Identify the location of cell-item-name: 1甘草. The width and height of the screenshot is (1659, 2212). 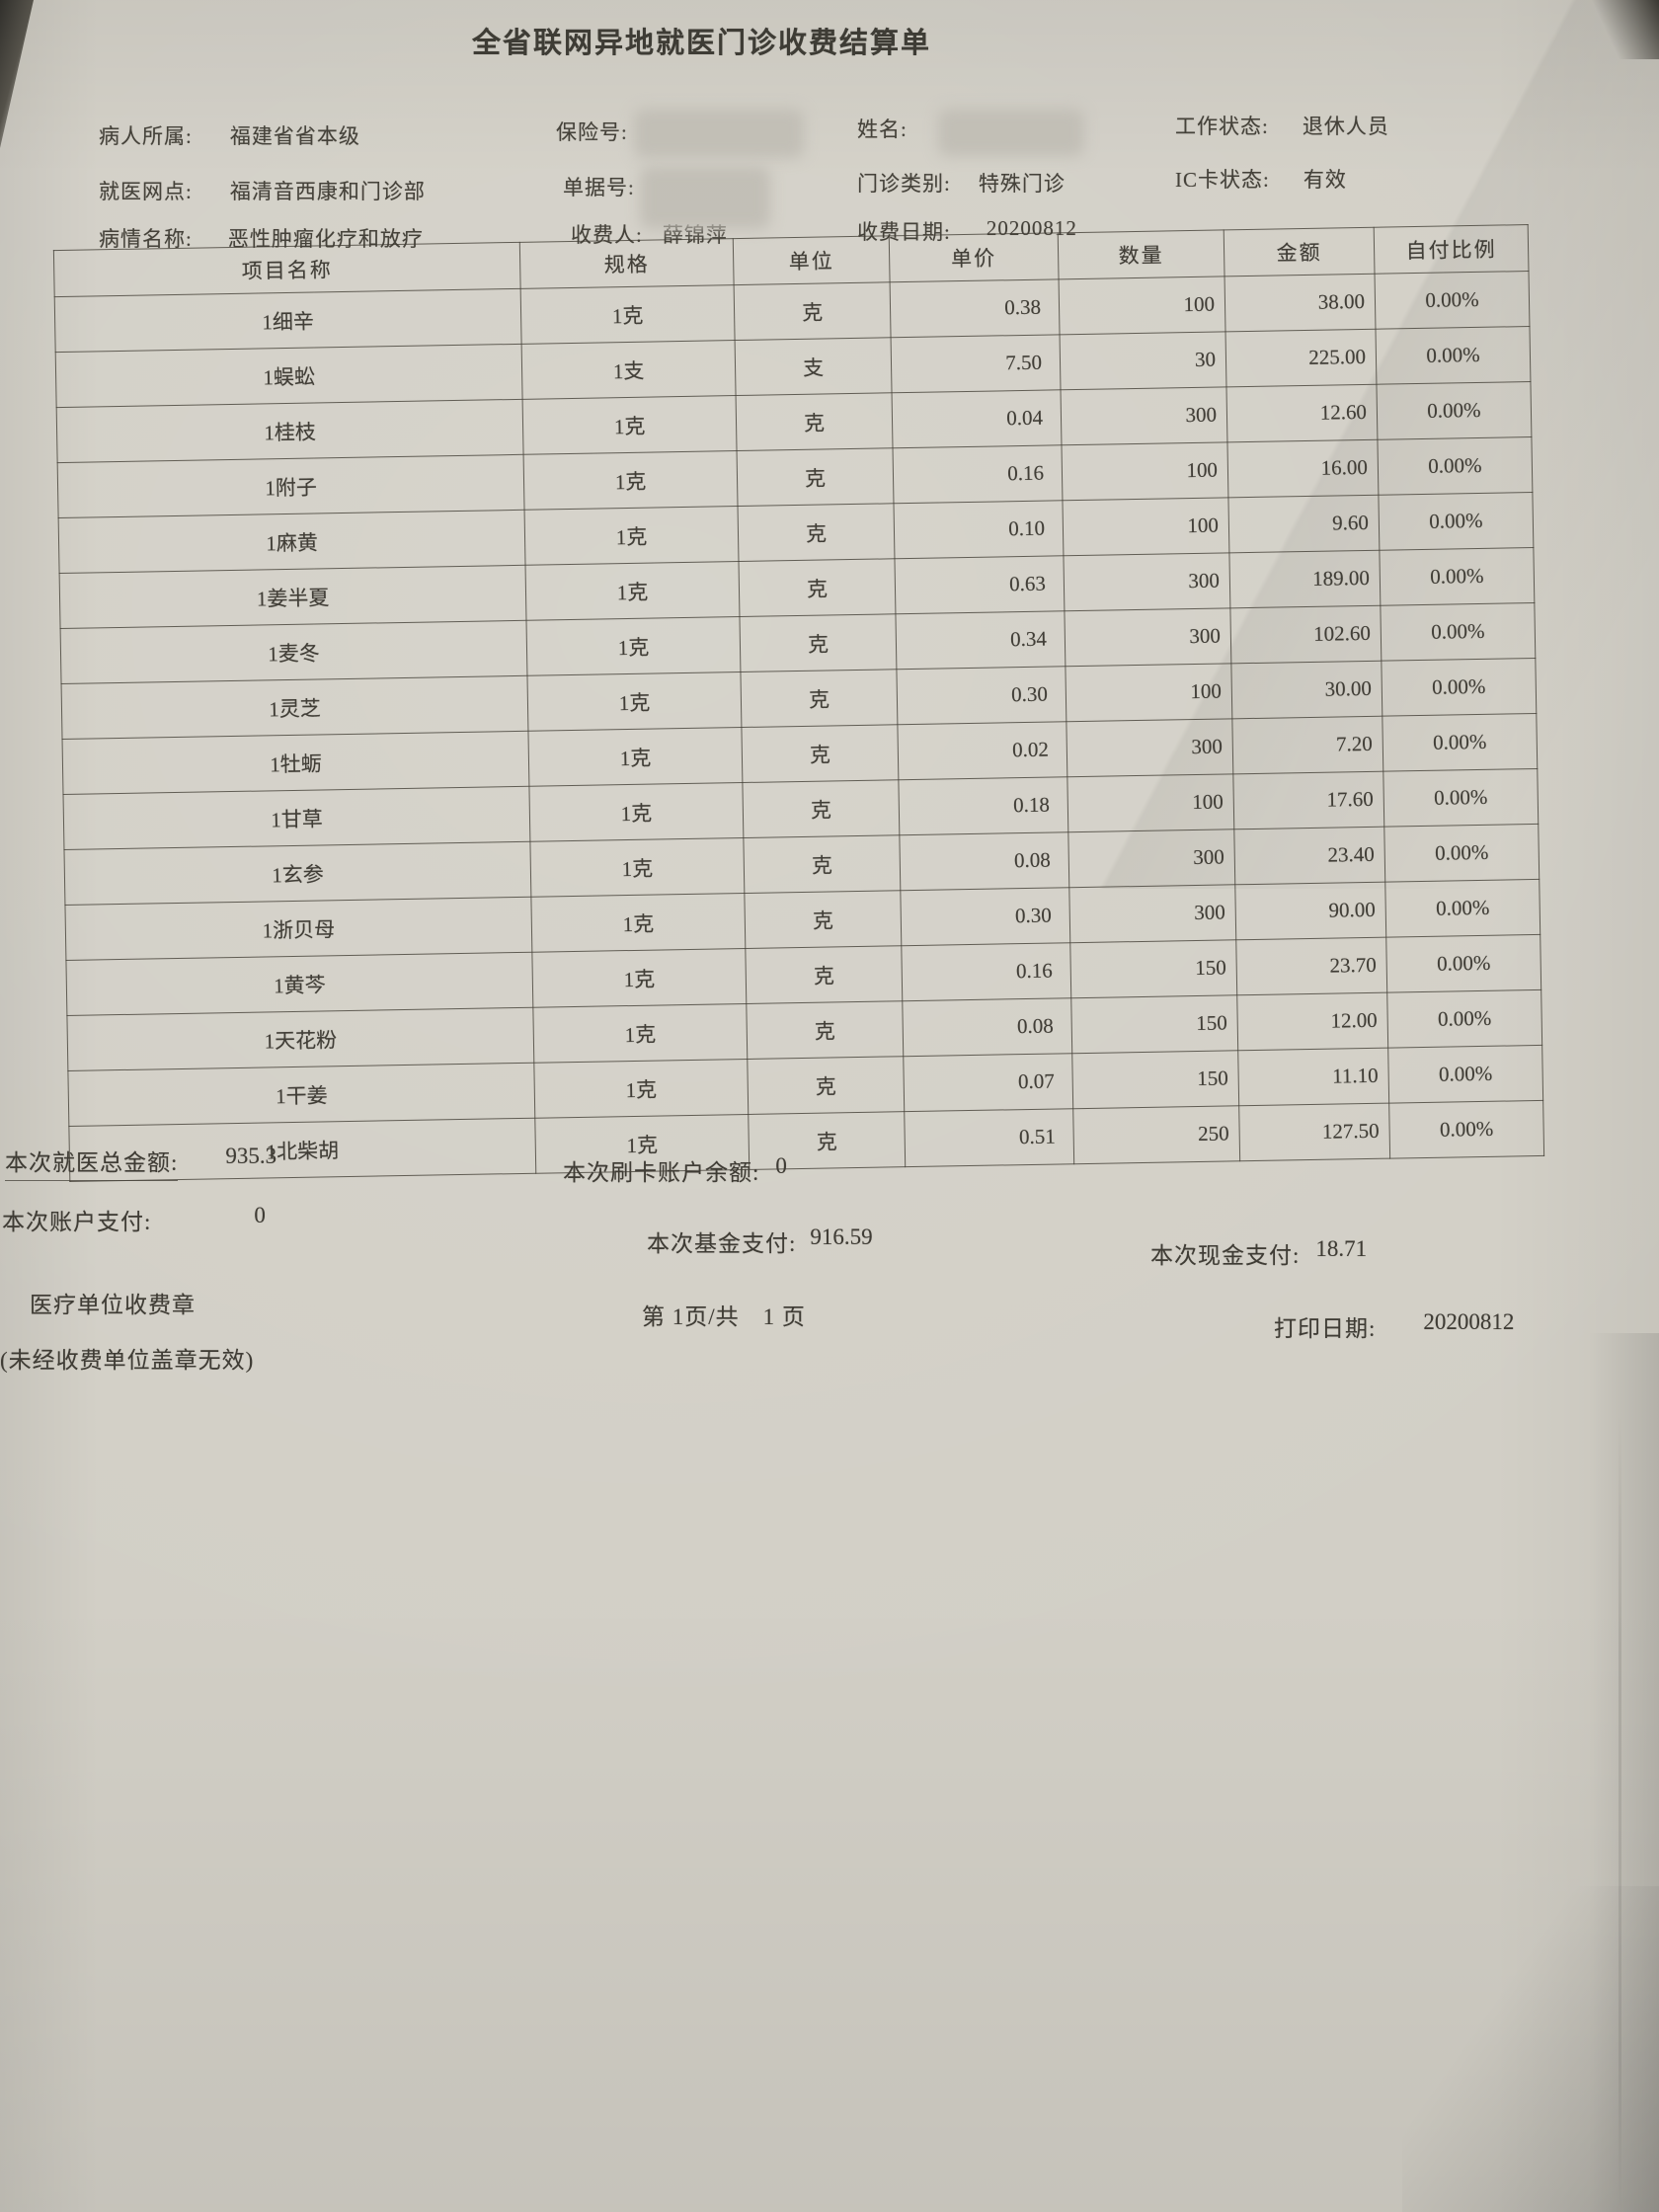
(296, 818).